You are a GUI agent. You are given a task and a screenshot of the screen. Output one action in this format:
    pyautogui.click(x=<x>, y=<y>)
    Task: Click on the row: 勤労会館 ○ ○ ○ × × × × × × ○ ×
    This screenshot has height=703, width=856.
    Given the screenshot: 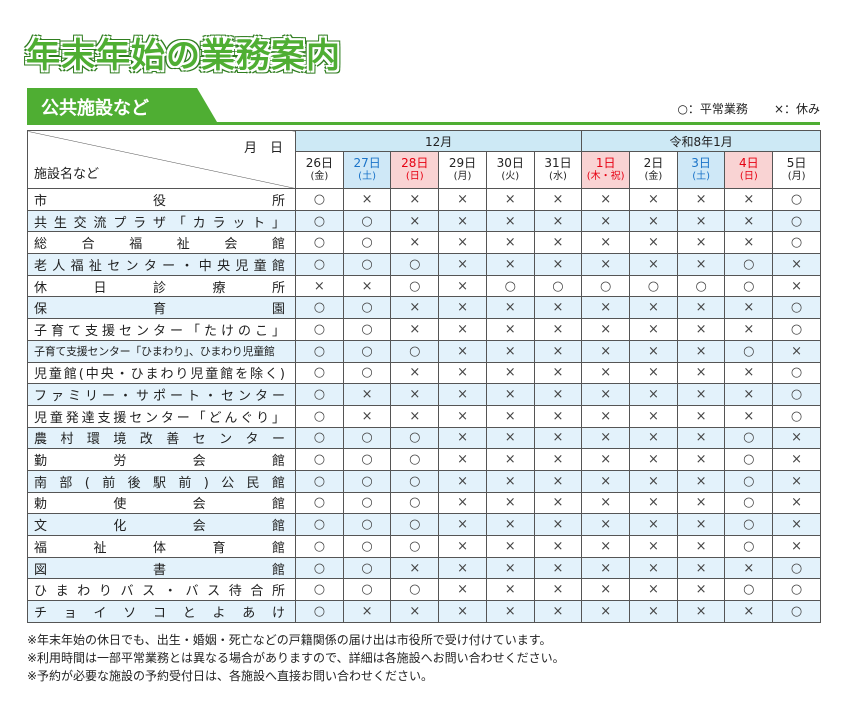 What is the action you would take?
    pyautogui.click(x=424, y=459)
    